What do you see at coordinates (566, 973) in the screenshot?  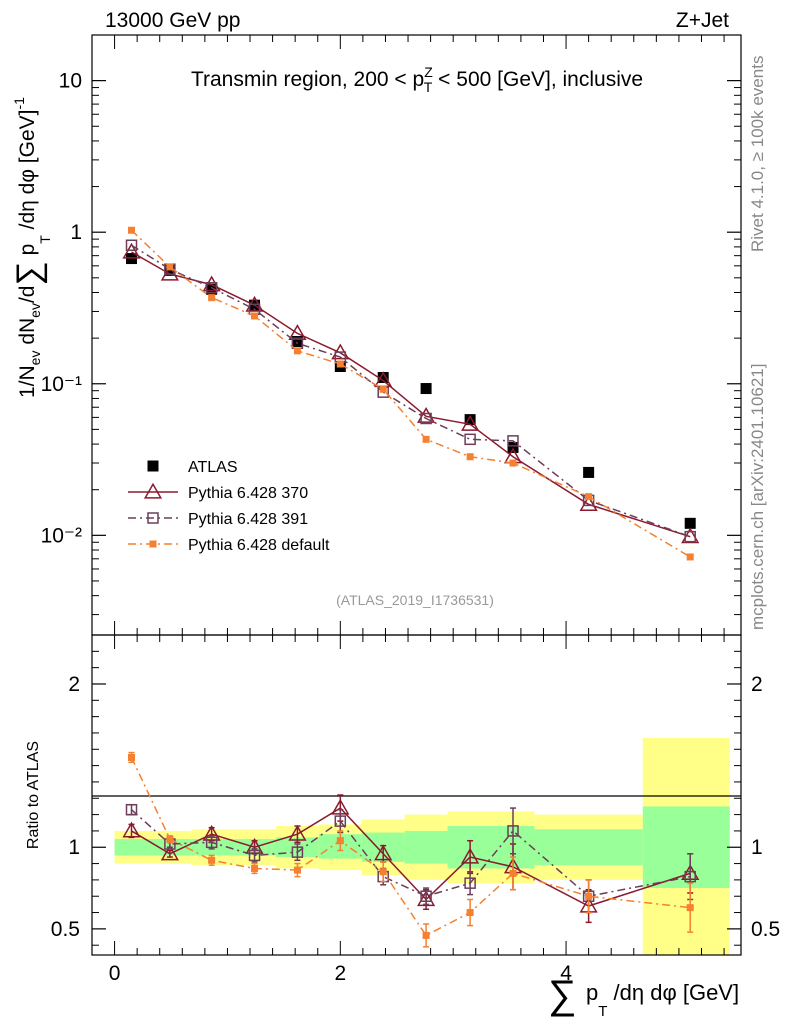 I see `ratio-xtick-label: 4` at bounding box center [566, 973].